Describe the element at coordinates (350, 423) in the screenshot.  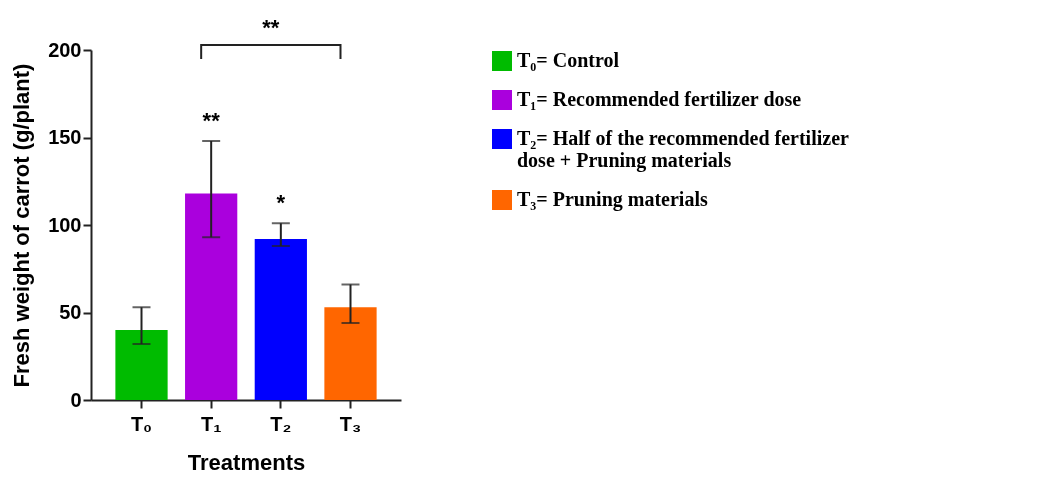
I see `x-tick-label: T₃` at that location.